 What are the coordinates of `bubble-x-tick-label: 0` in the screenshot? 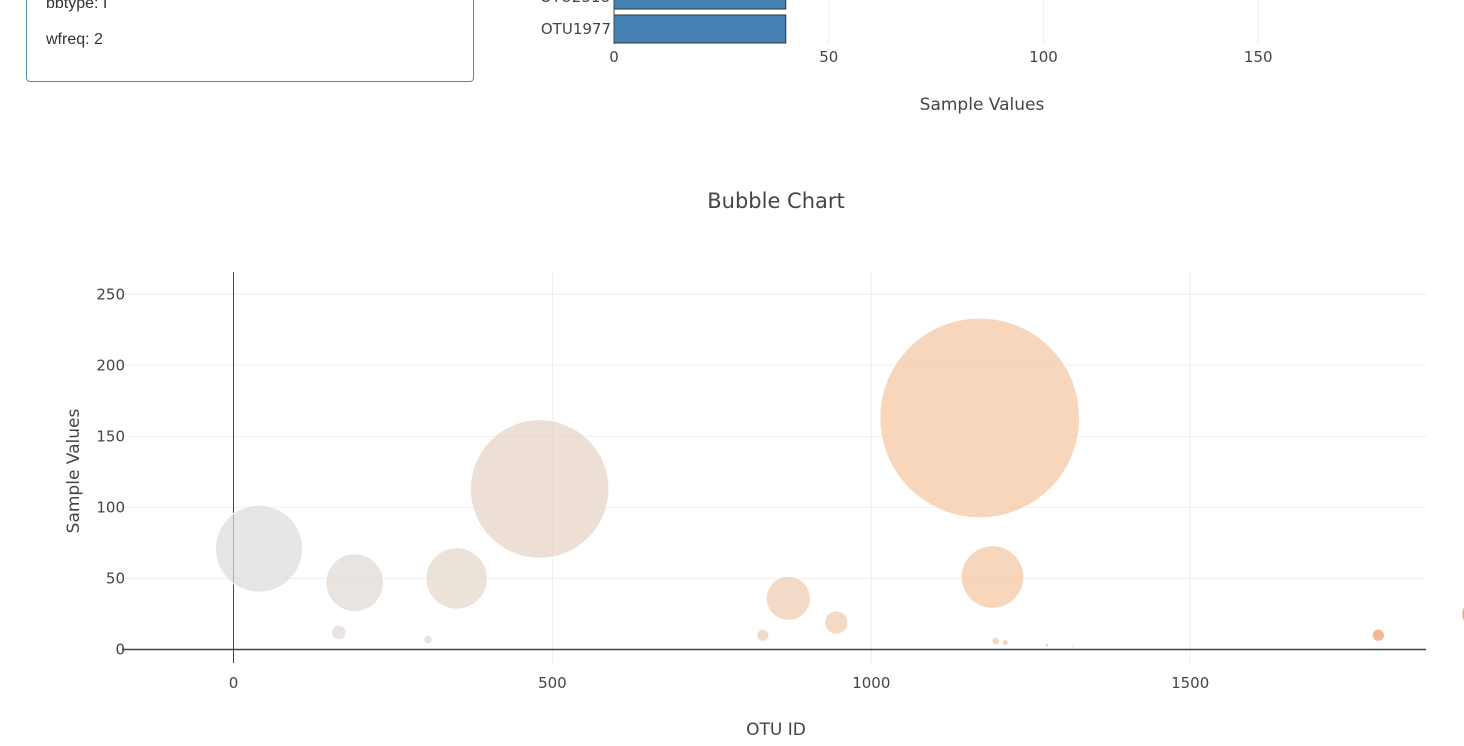 It's located at (234, 683).